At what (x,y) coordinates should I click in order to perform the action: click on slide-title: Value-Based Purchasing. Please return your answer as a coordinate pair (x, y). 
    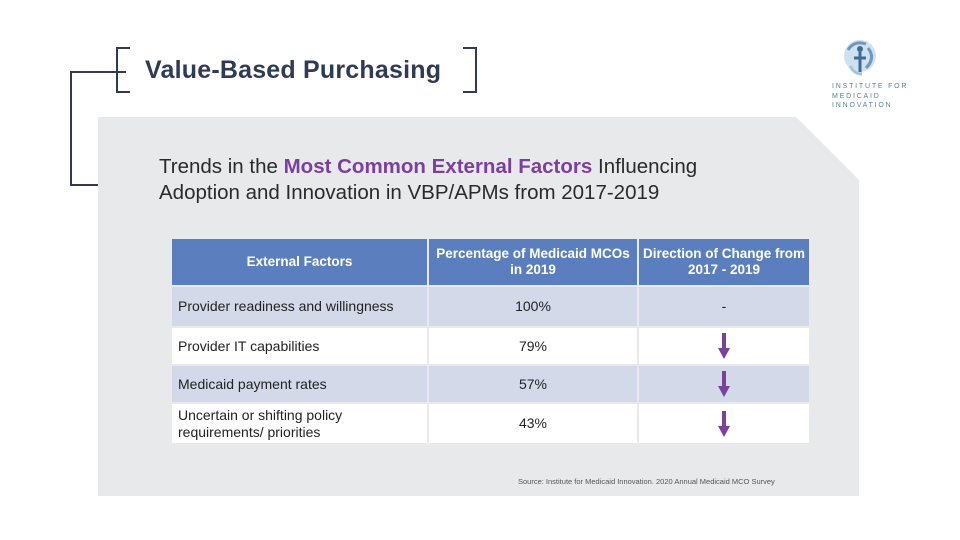
    Looking at the image, I should click on (293, 70).